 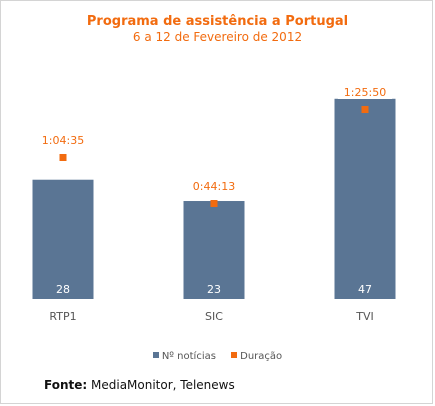 What do you see at coordinates (188, 356) in the screenshot?
I see `legend-label-news: Nº notícias` at bounding box center [188, 356].